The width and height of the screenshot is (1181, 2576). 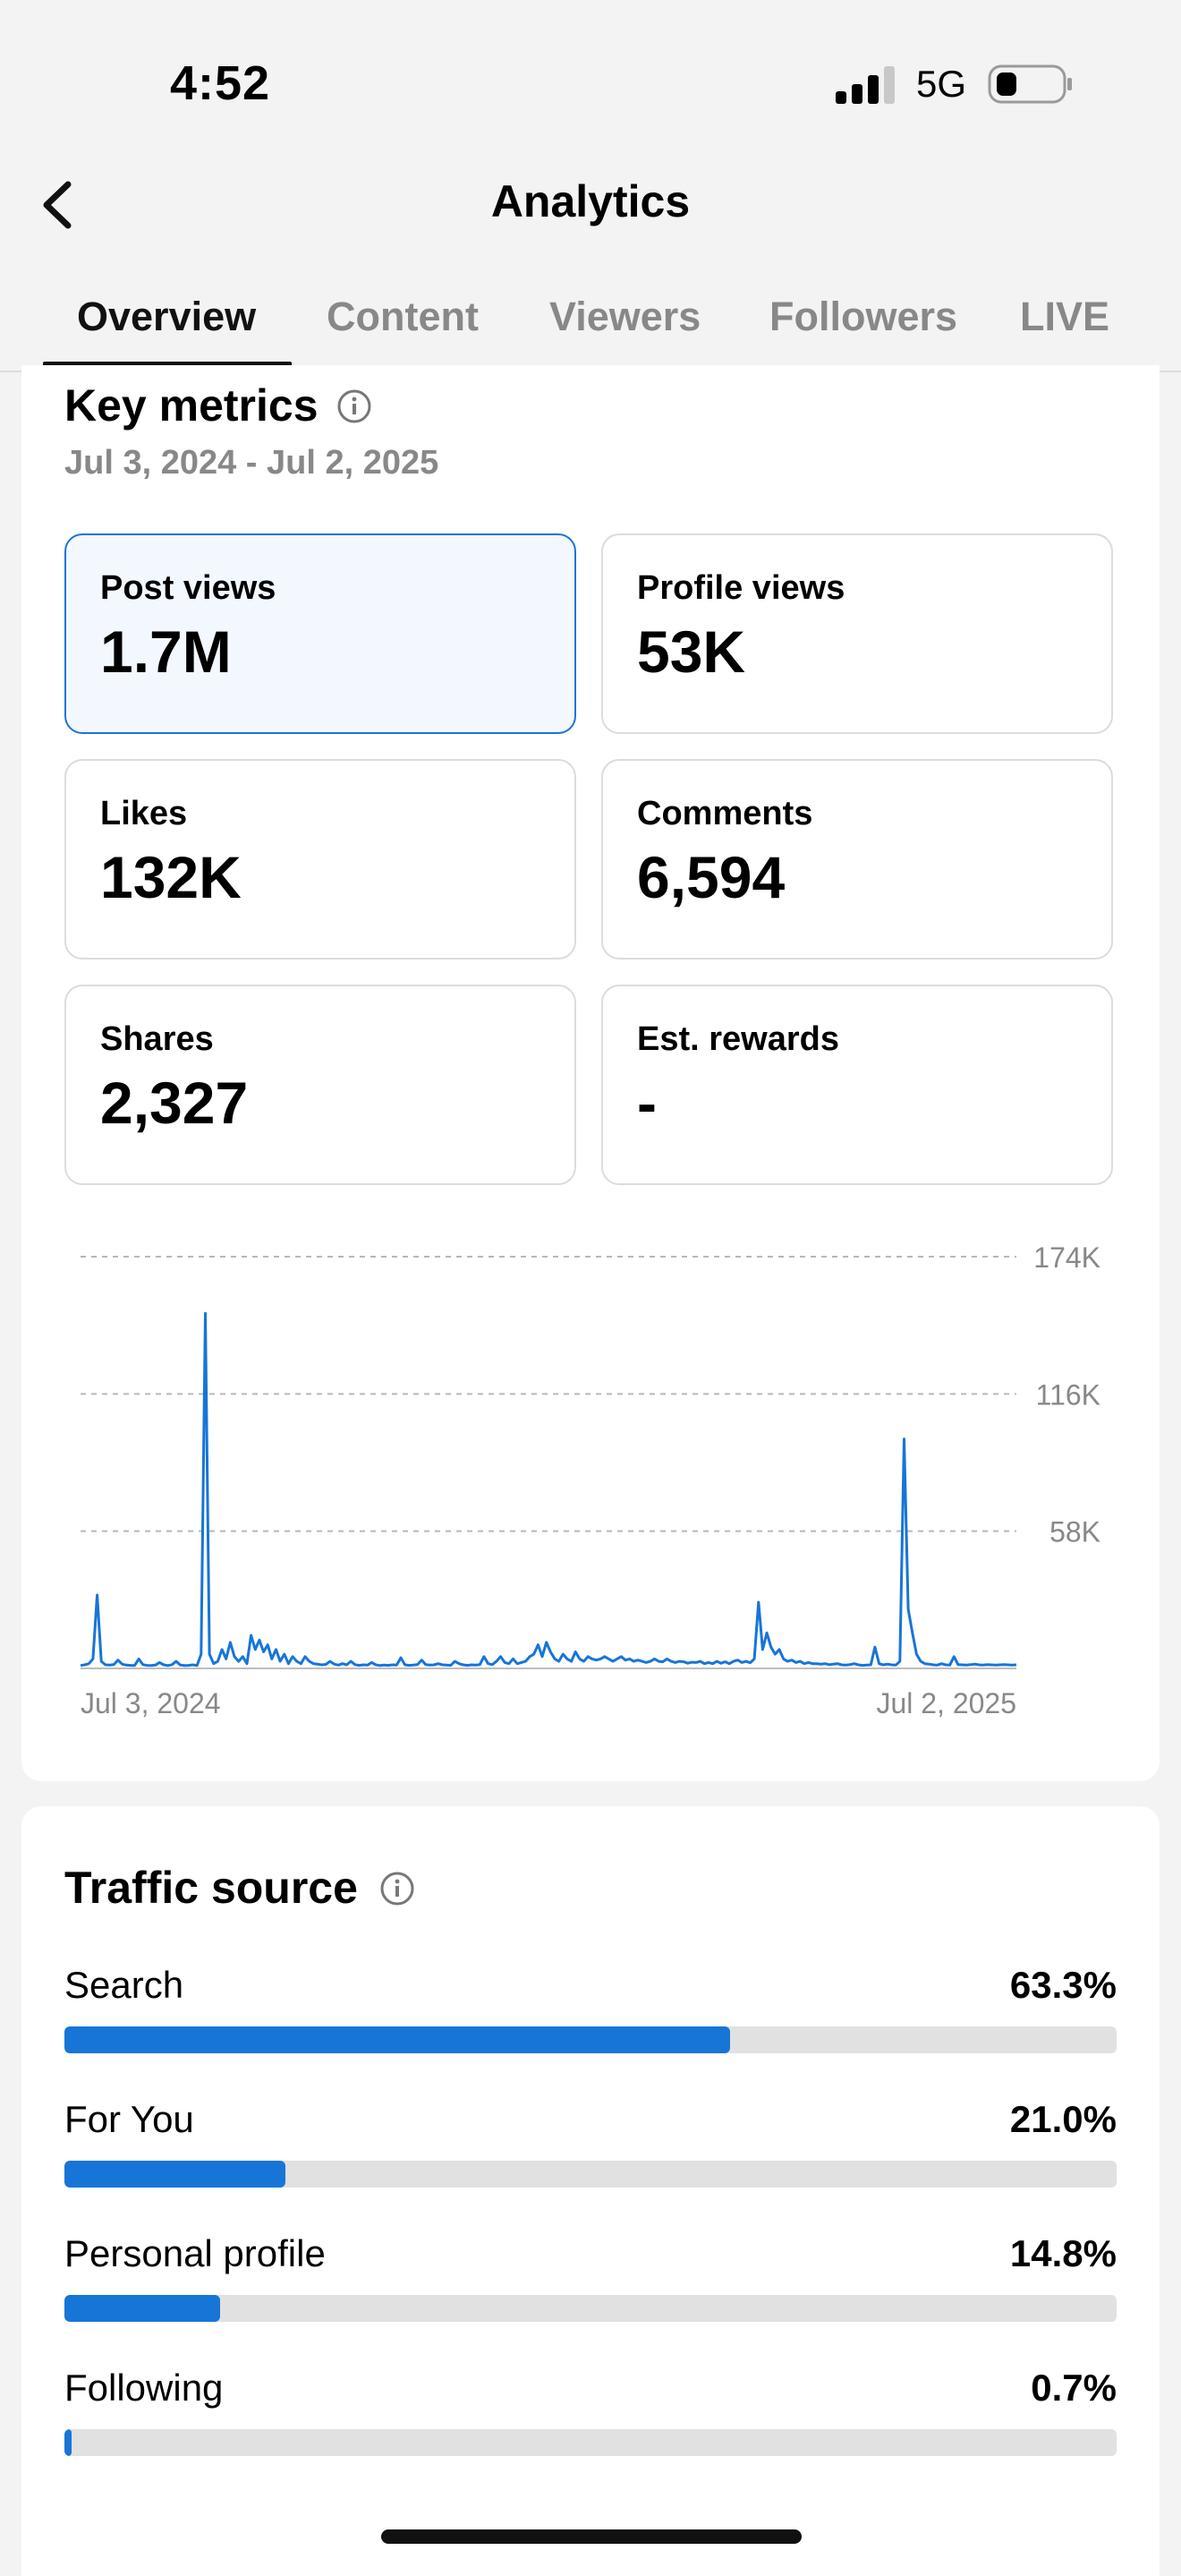 I want to click on metric-profile-views: Profile views 53K, so click(x=857, y=633).